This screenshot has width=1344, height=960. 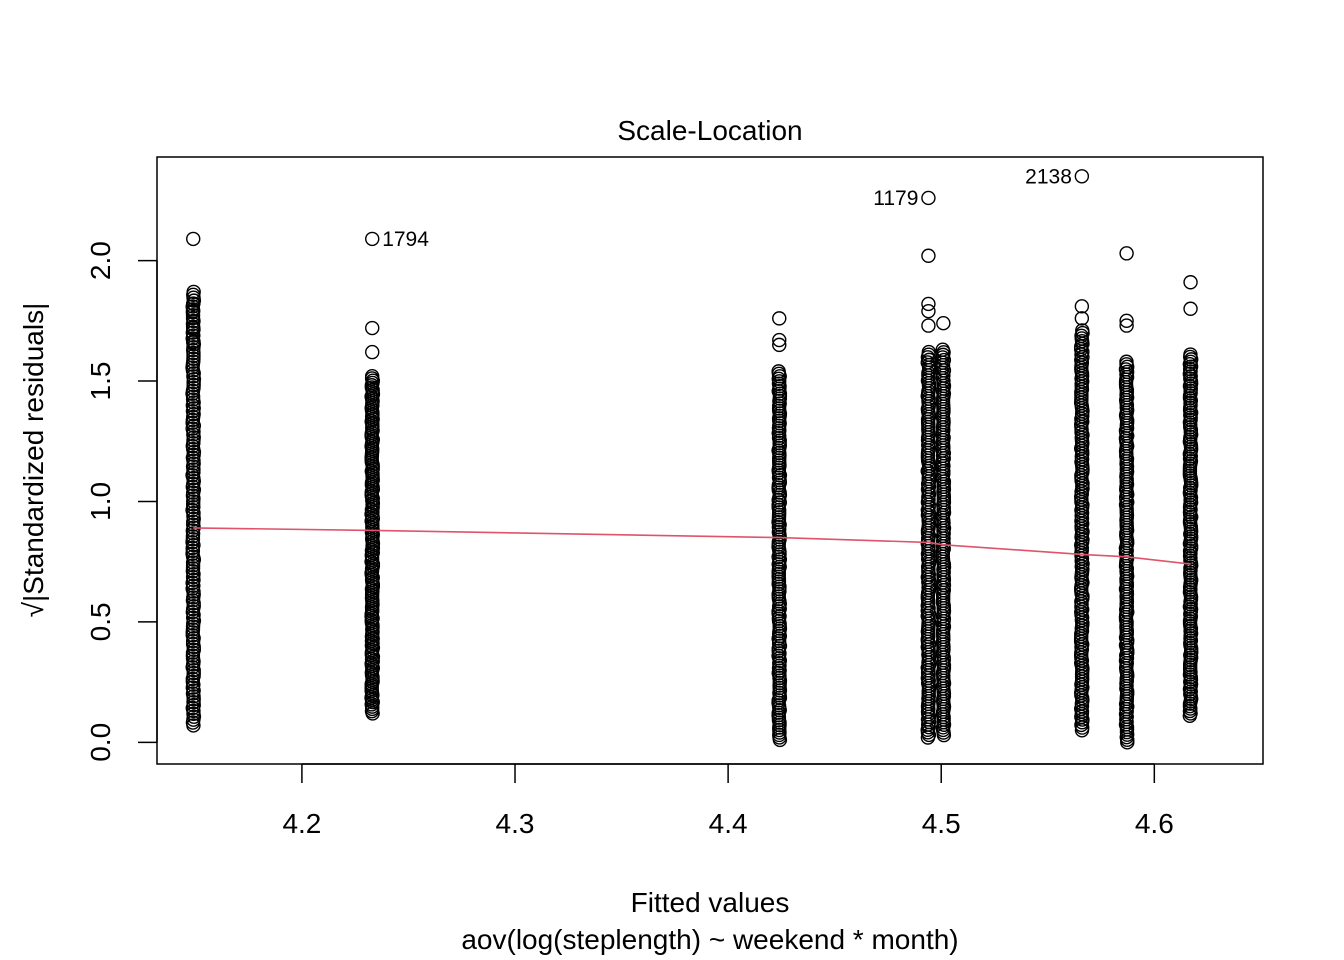 I want to click on x-tick-label: 4.6, so click(x=1154, y=823).